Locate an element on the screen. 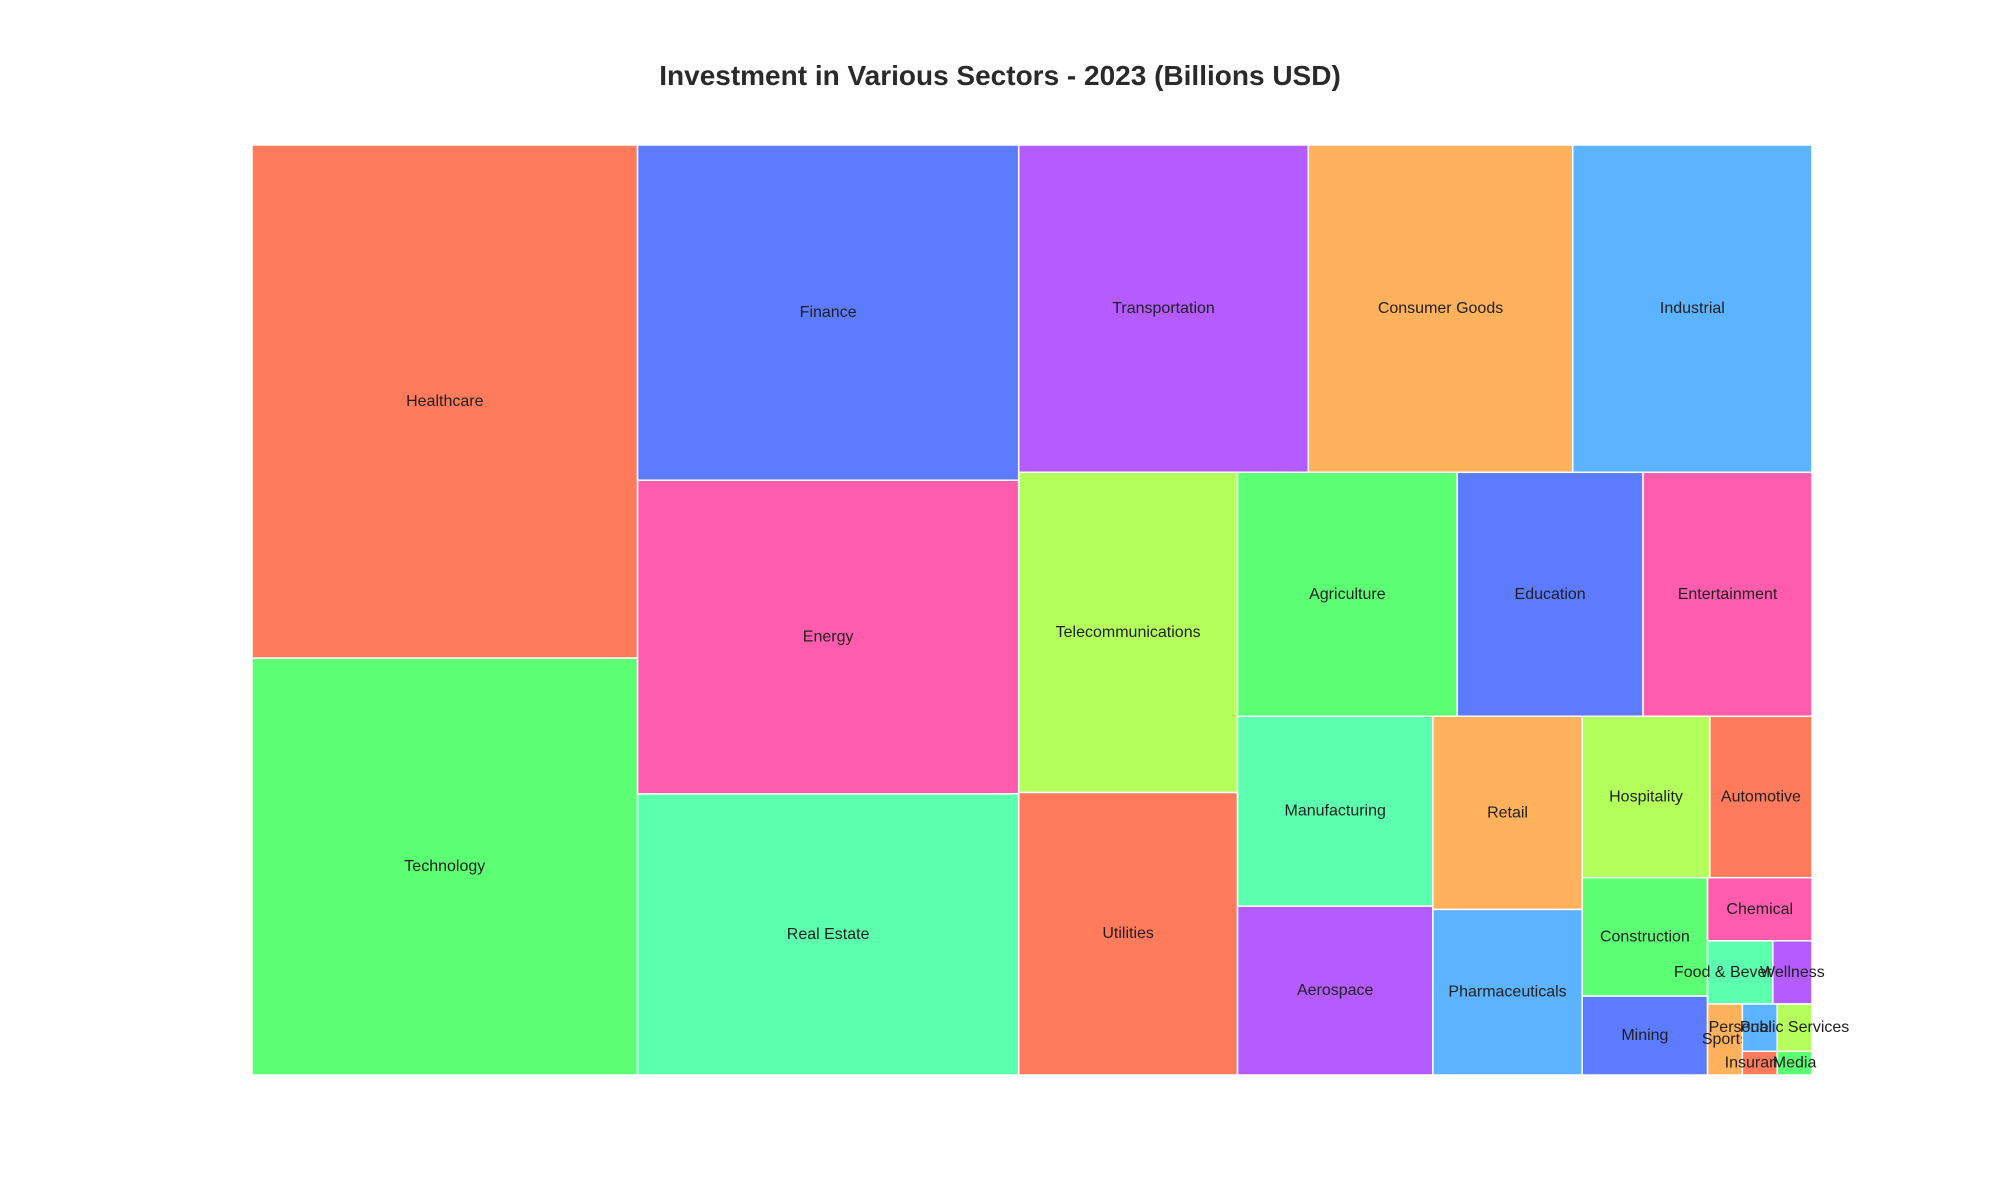  tile-sports: Sports is located at coordinates (1725, 1039).